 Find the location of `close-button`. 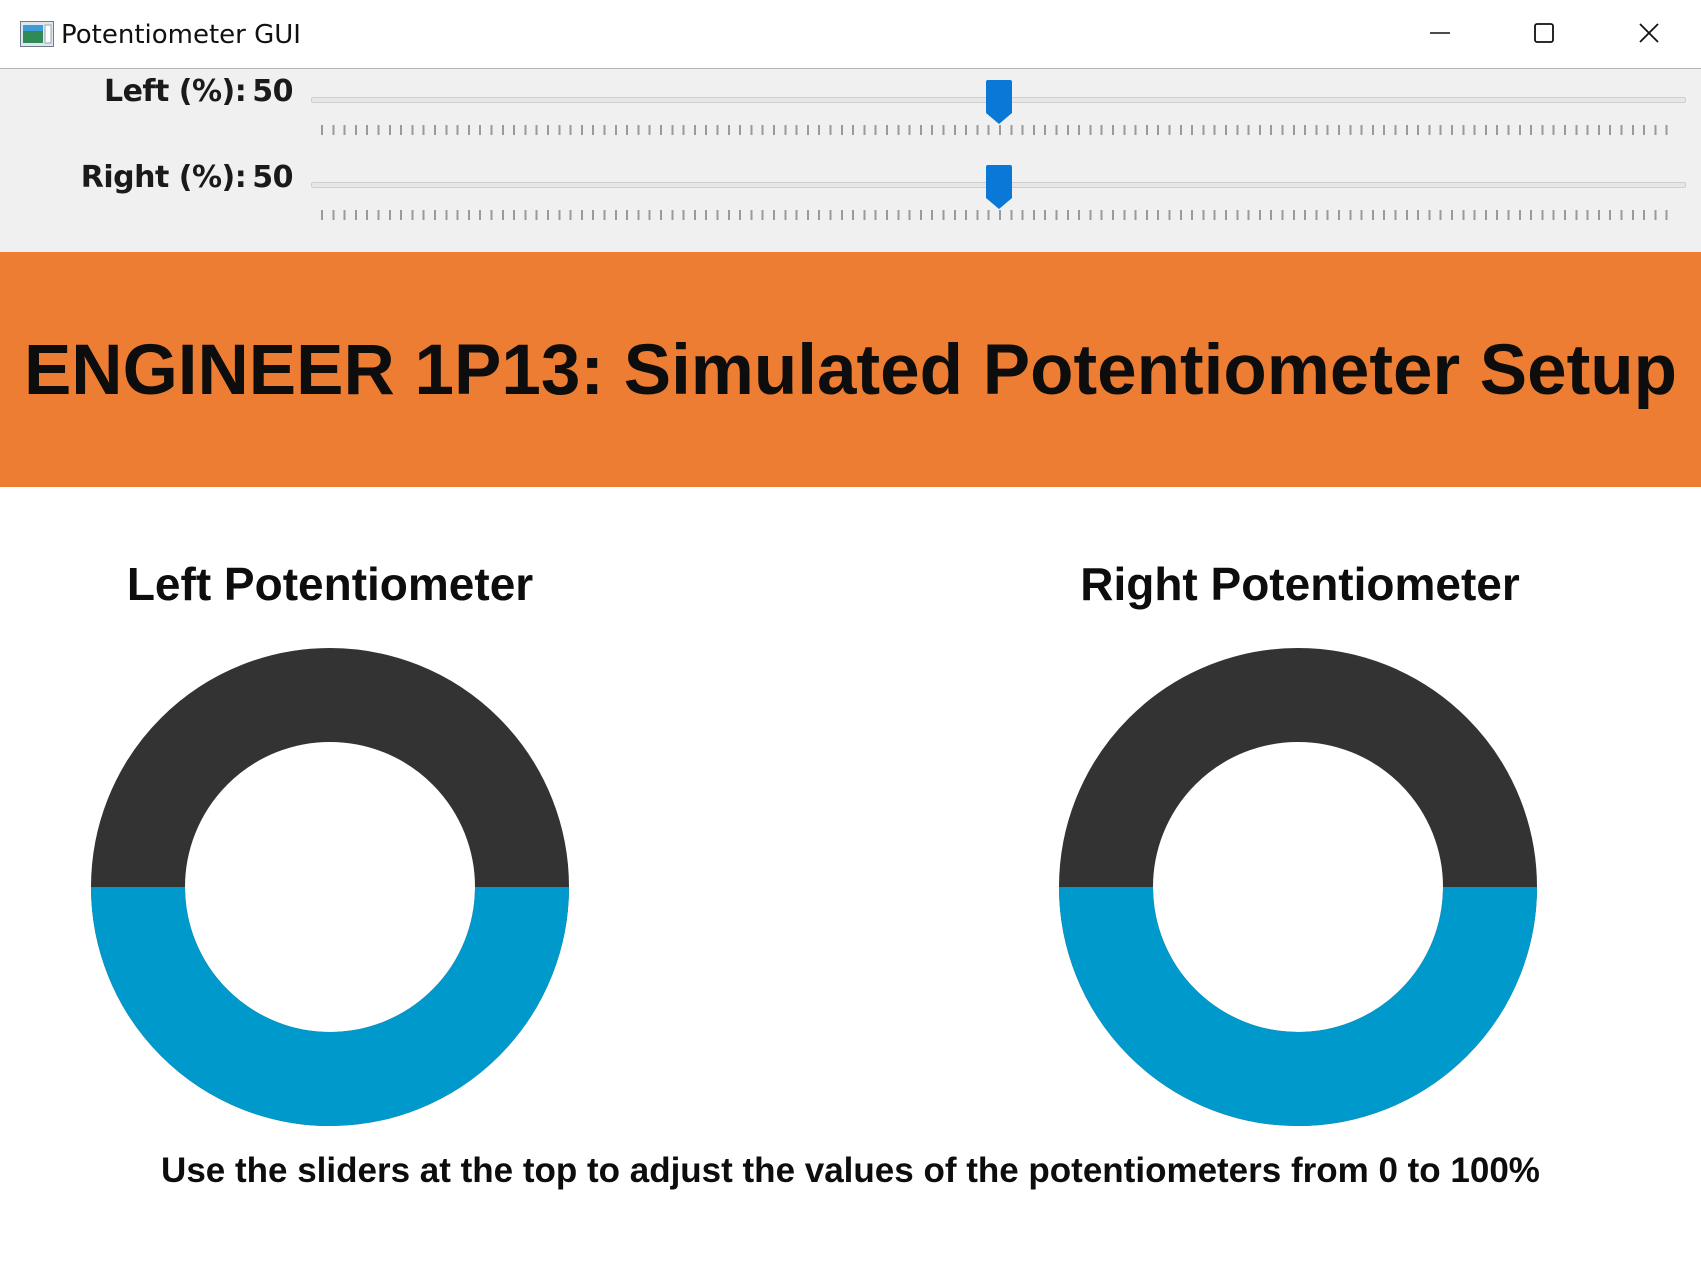

close-button is located at coordinates (1649, 33).